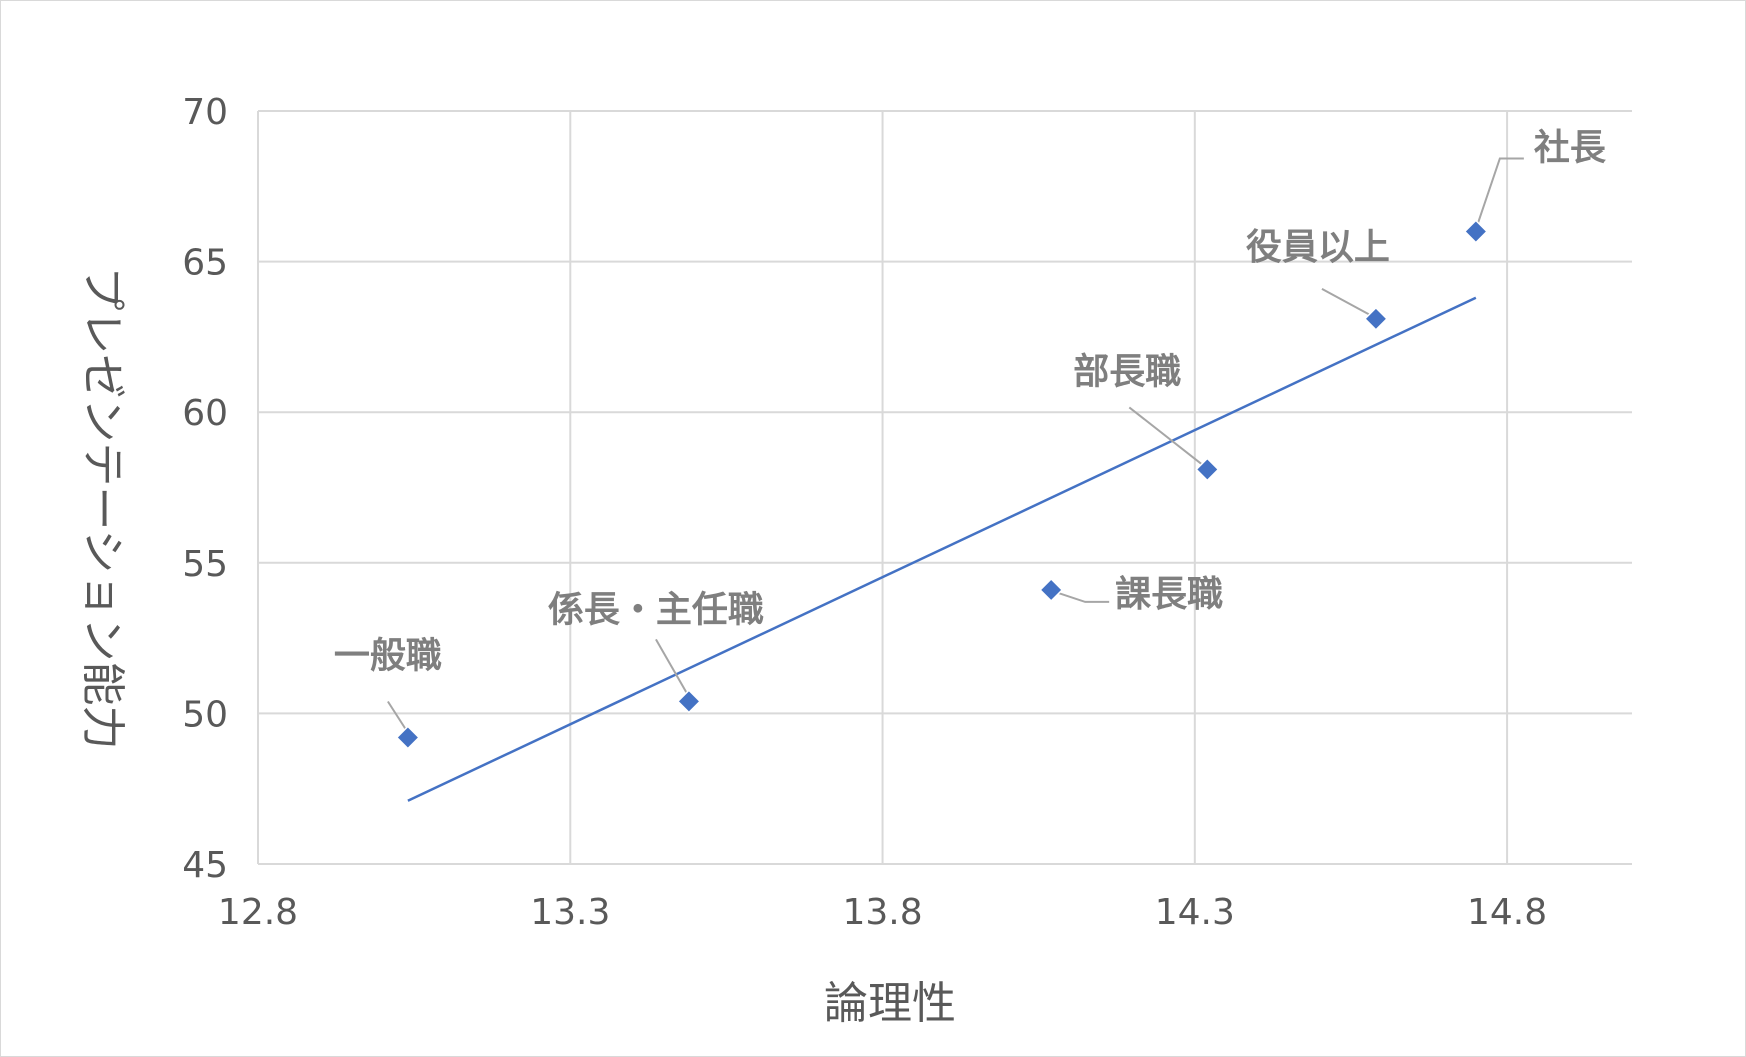 The height and width of the screenshot is (1057, 1746). What do you see at coordinates (1169, 594) in the screenshot?
I see `data-label: 課長職` at bounding box center [1169, 594].